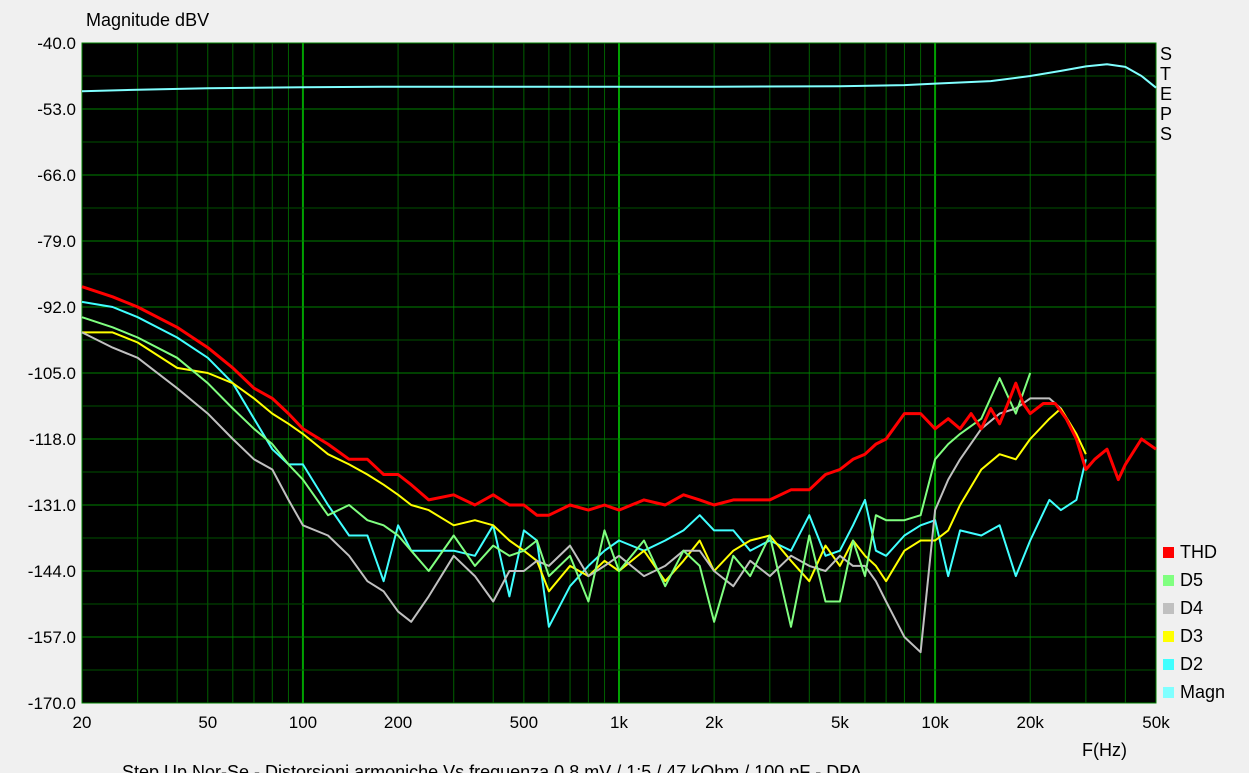  What do you see at coordinates (1165, 74) in the screenshot?
I see `steps-letter: T` at bounding box center [1165, 74].